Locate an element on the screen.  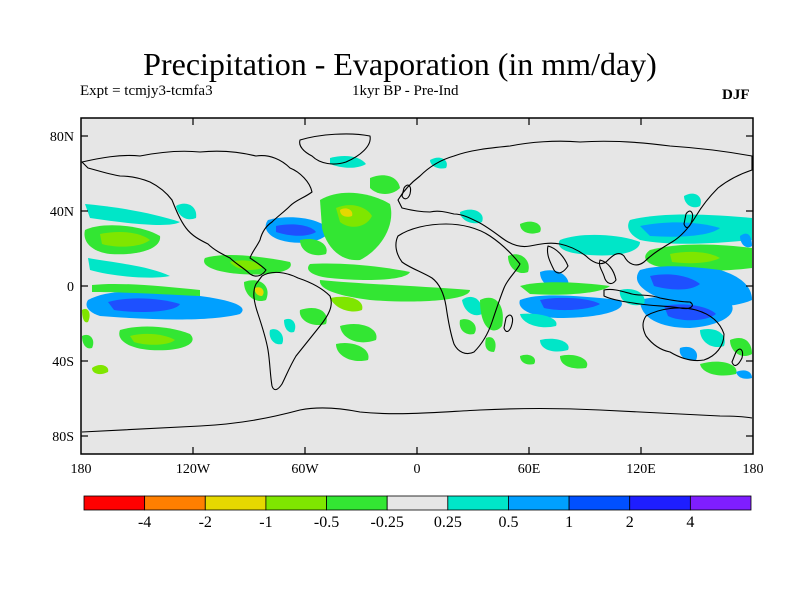
coastline-uk is located at coordinates (406, 192).